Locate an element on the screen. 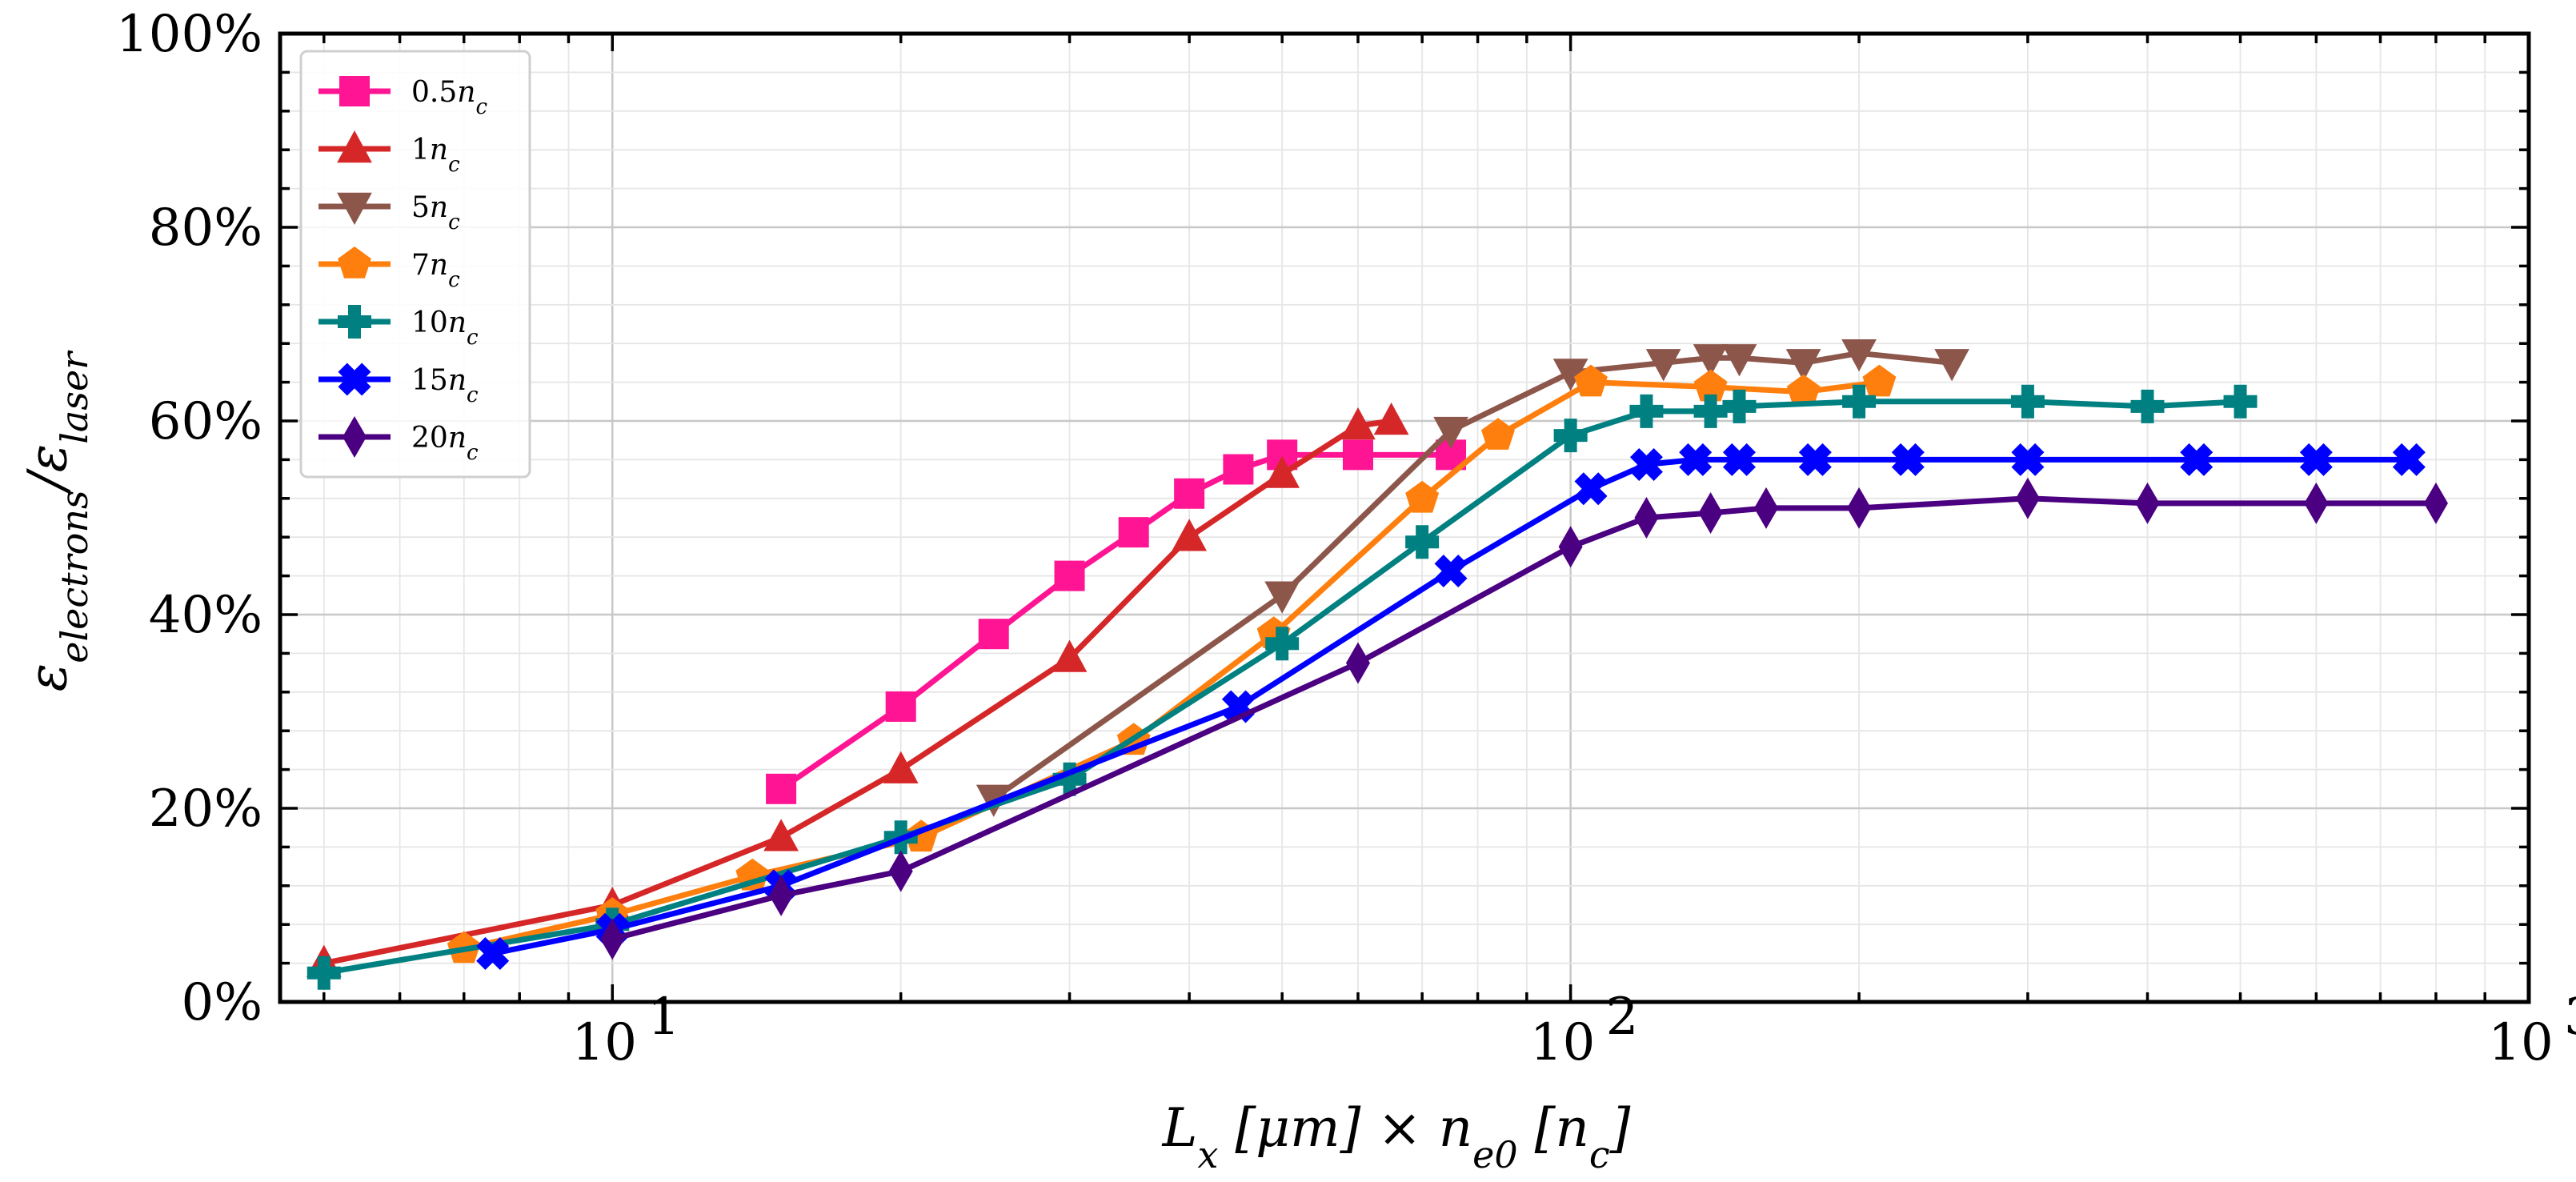  legend-label-part: 0.5 is located at coordinates (434, 92).